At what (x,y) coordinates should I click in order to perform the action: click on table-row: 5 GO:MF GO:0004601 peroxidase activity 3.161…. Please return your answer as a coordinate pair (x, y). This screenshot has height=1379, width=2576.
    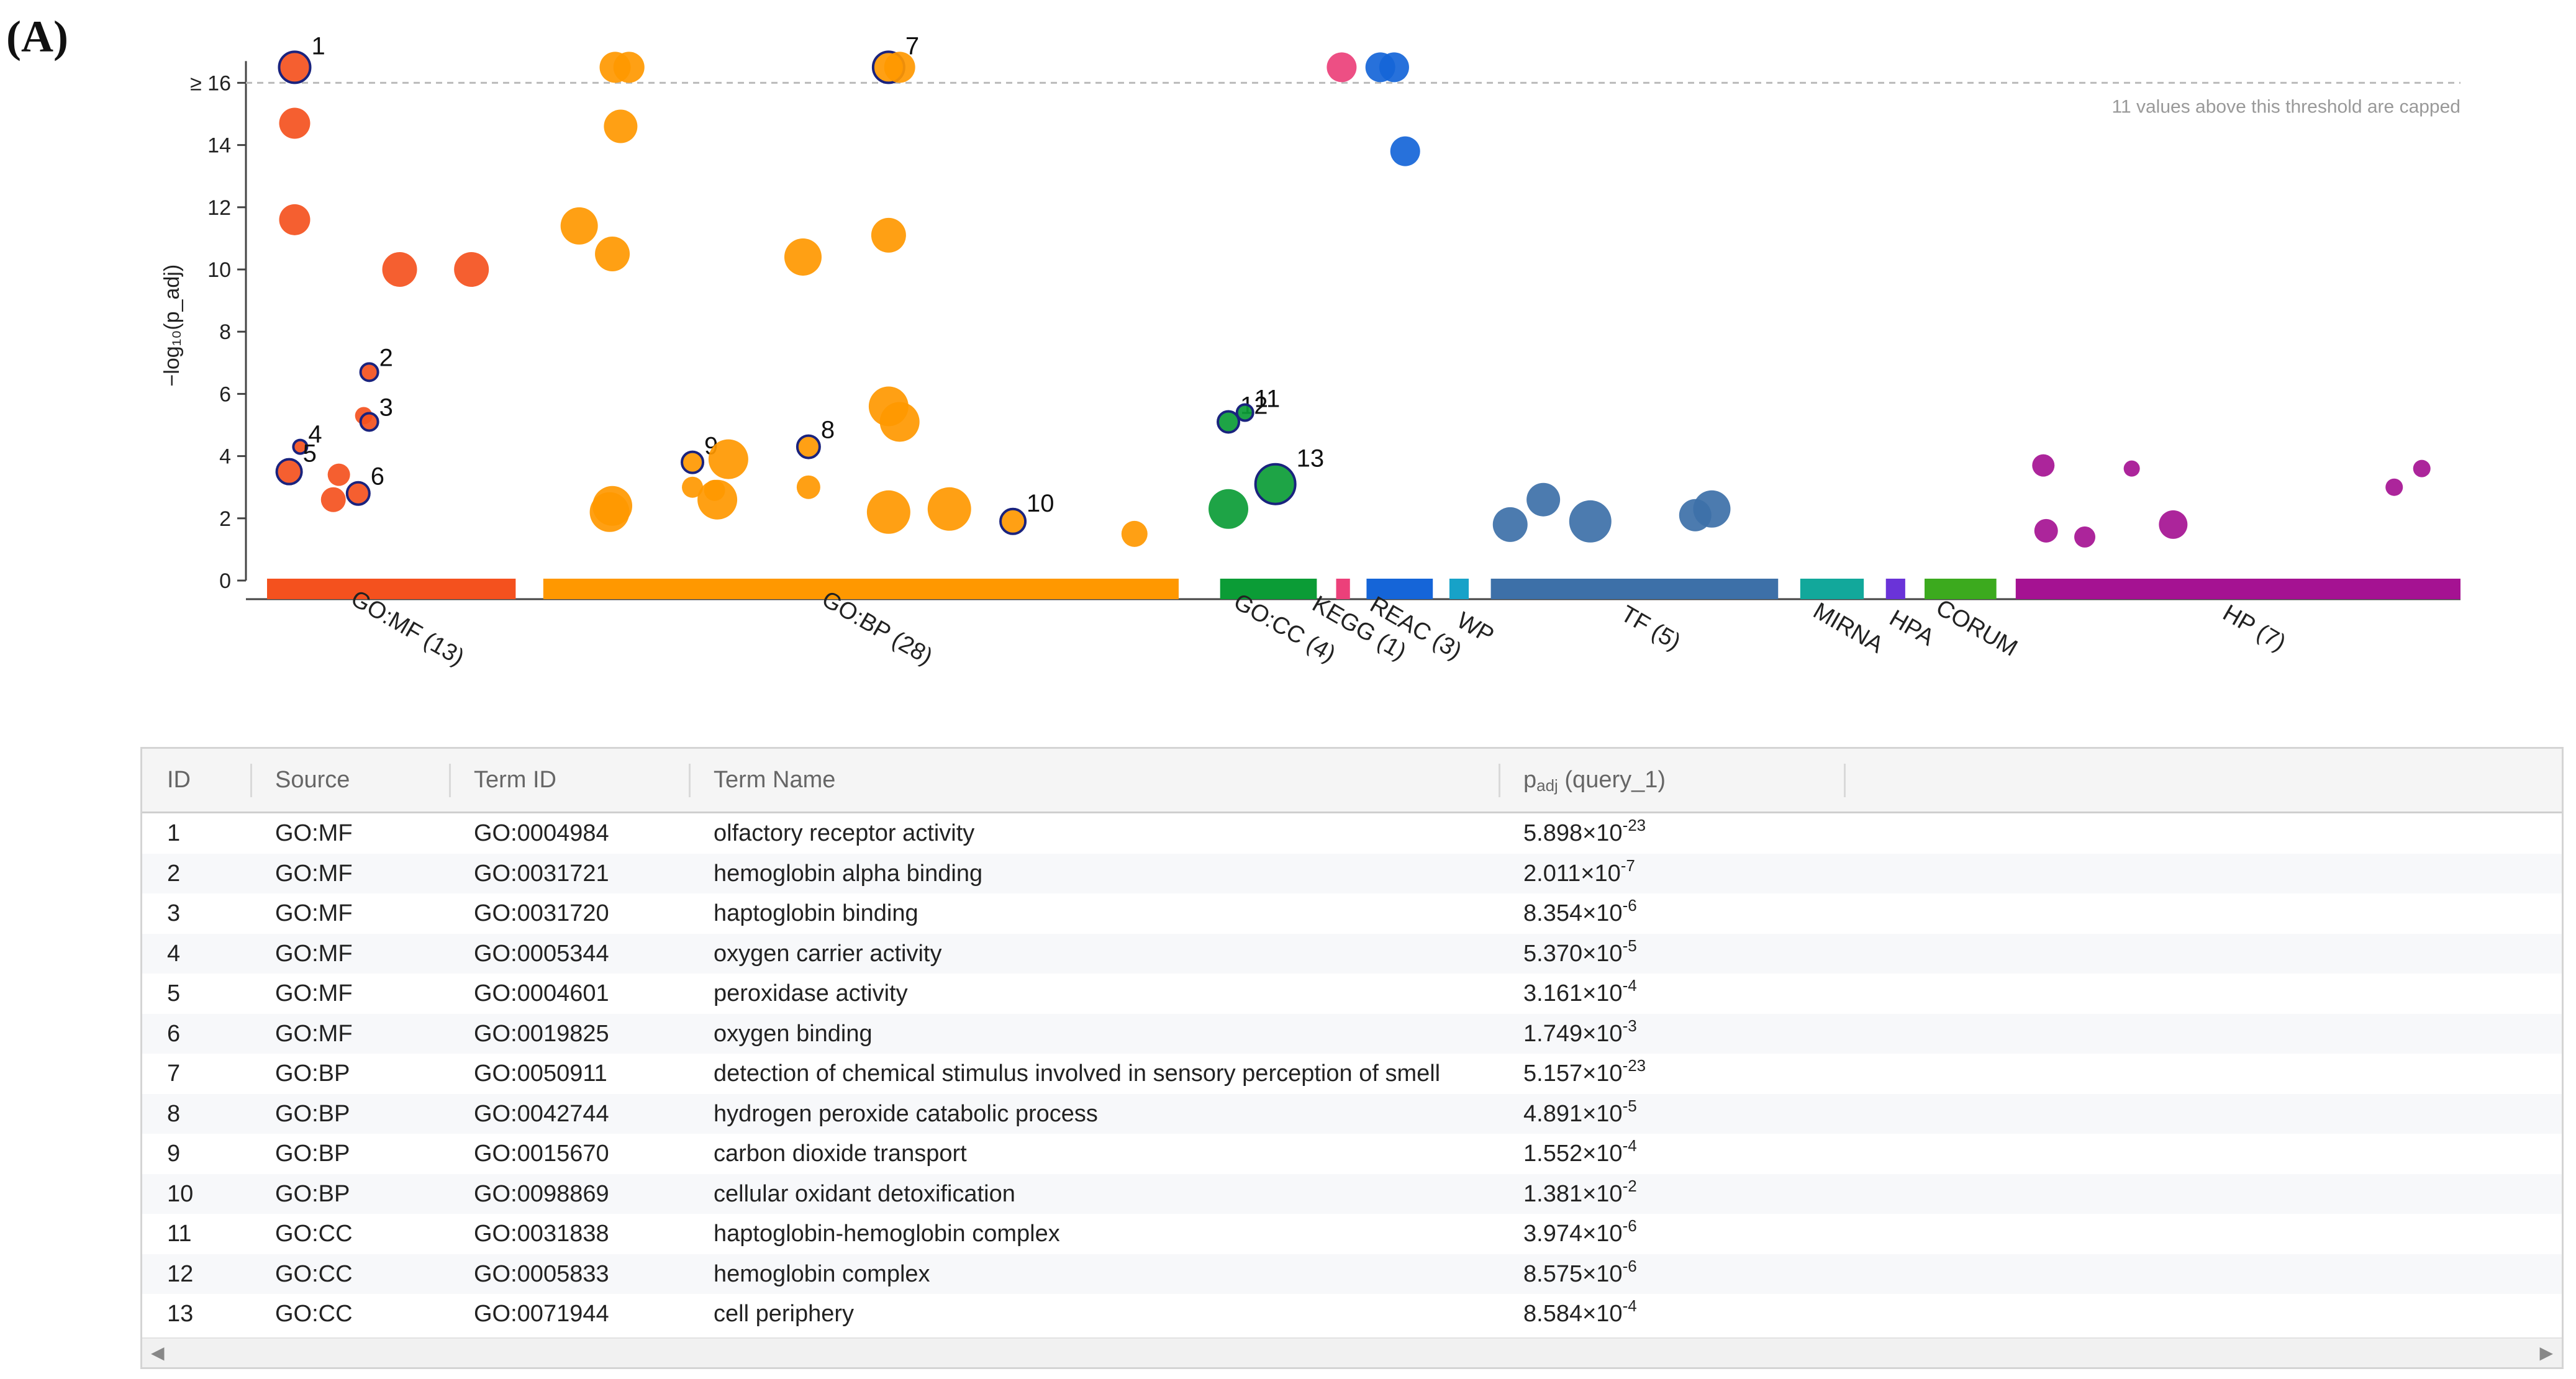
    Looking at the image, I should click on (1352, 994).